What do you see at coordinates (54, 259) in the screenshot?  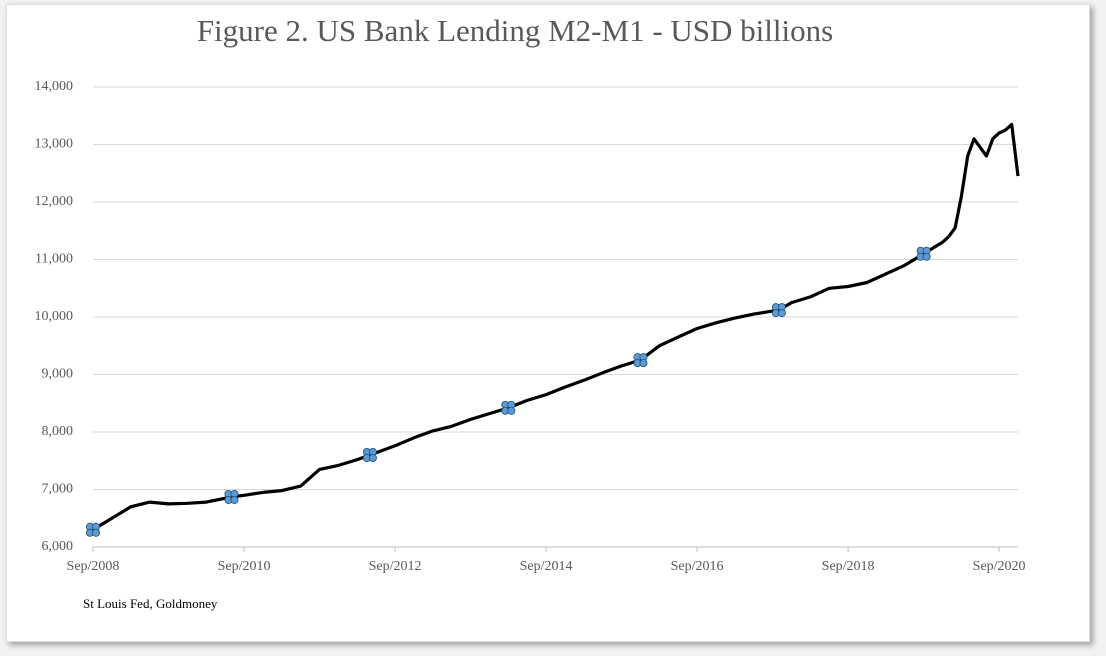 I see `y-tick-label: 11,000` at bounding box center [54, 259].